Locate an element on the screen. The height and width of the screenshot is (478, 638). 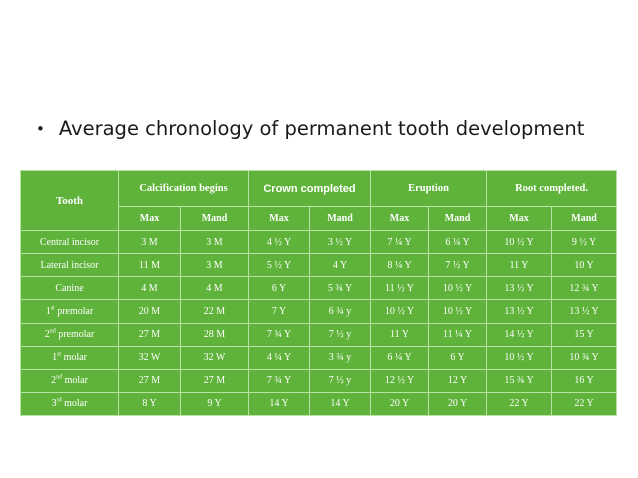
table-cell: 7 ½ Y is located at coordinates (458, 265).